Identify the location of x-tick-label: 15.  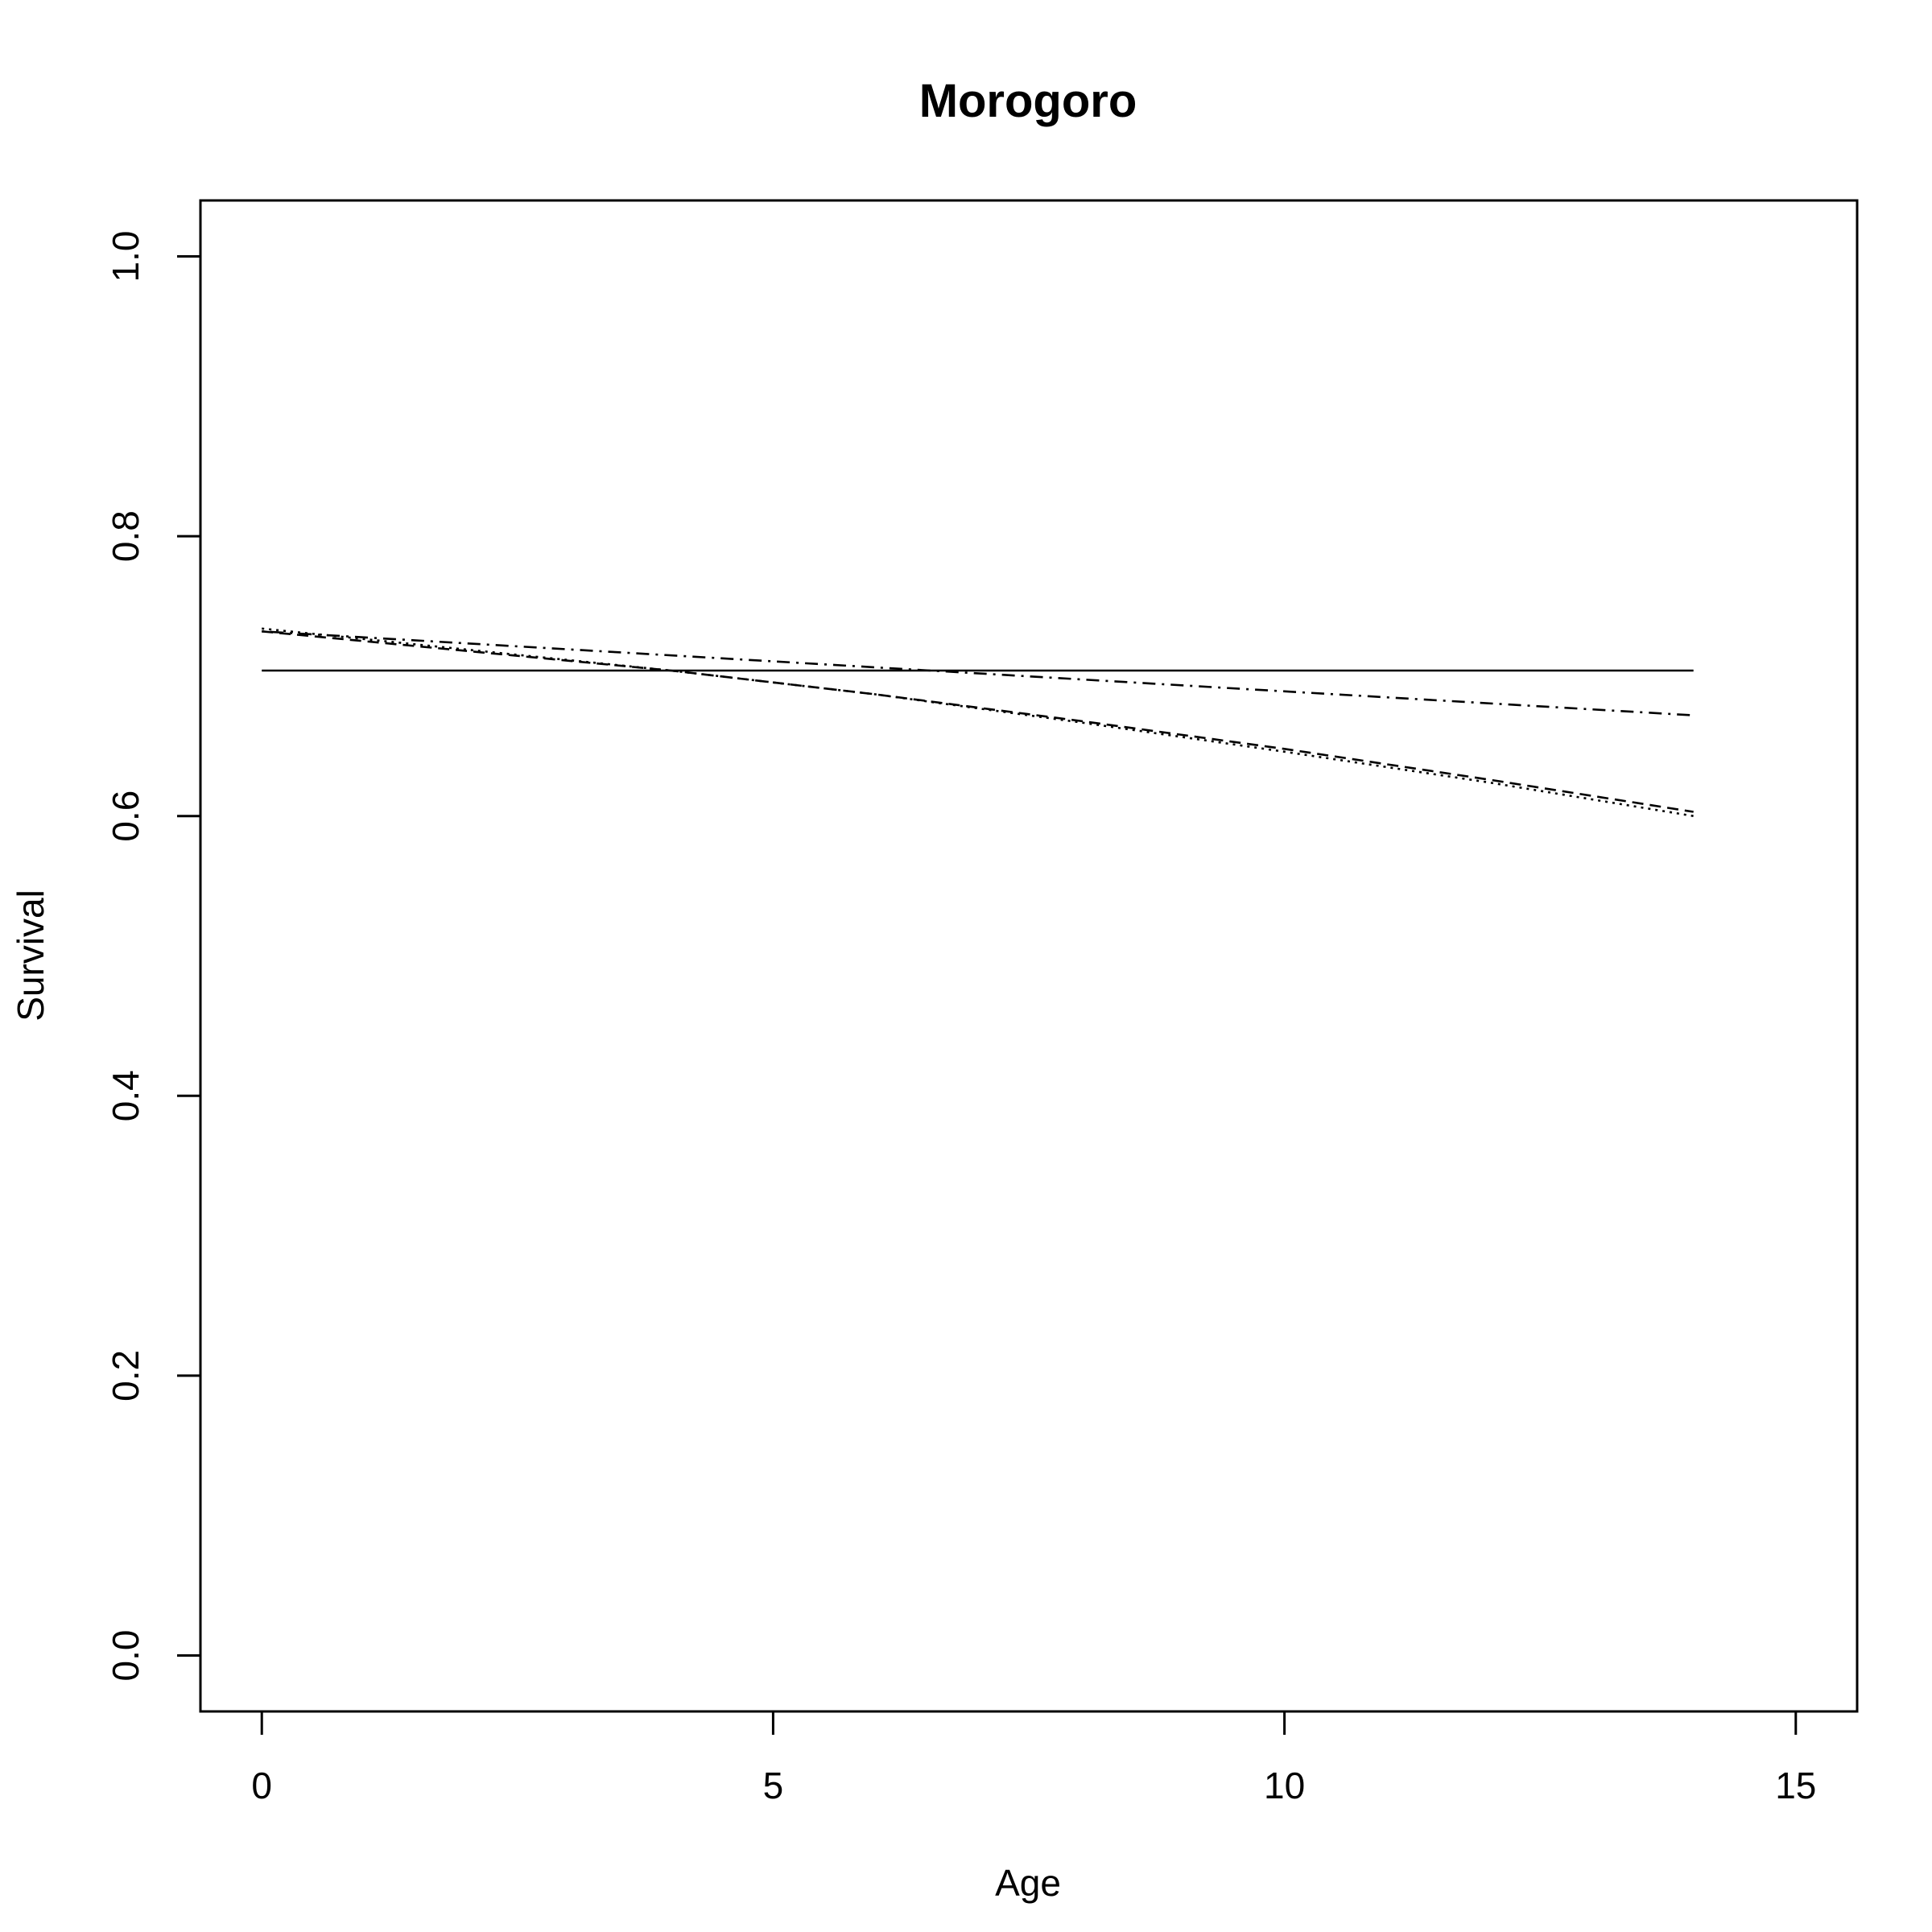
(1795, 1785).